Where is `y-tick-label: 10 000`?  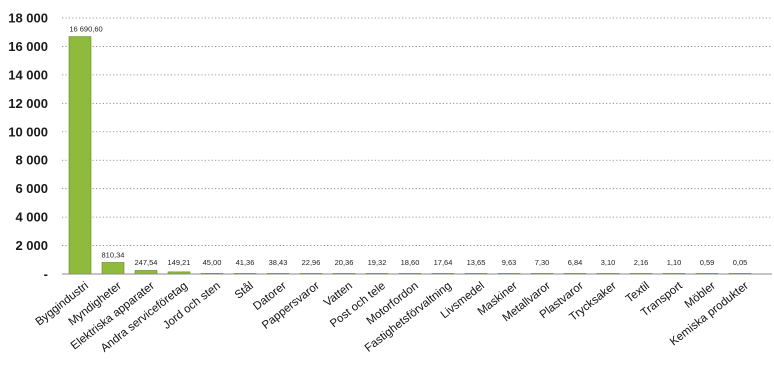 y-tick-label: 10 000 is located at coordinates (28, 131).